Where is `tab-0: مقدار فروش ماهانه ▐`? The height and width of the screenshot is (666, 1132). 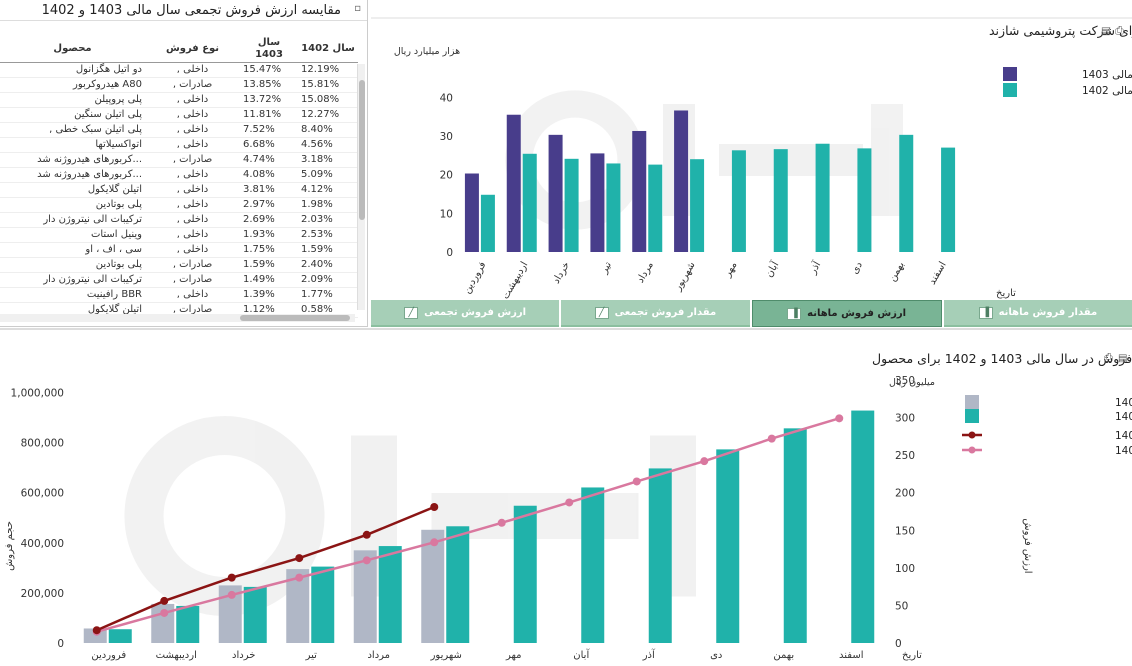 tab-0: مقدار فروش ماهانه ▐ is located at coordinates (1037, 313).